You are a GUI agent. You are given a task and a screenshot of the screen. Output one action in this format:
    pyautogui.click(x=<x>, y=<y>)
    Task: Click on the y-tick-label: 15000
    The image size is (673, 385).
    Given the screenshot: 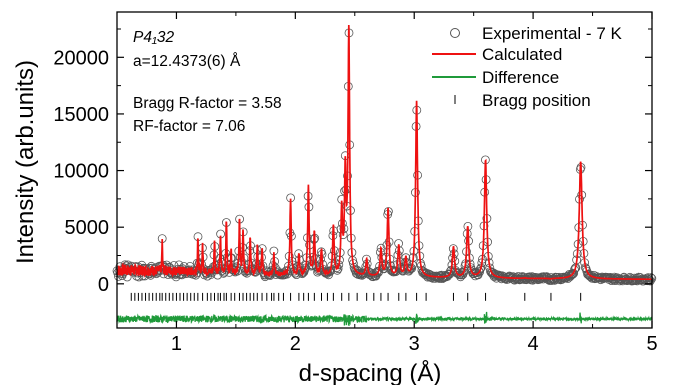 What is the action you would take?
    pyautogui.click(x=81, y=115)
    